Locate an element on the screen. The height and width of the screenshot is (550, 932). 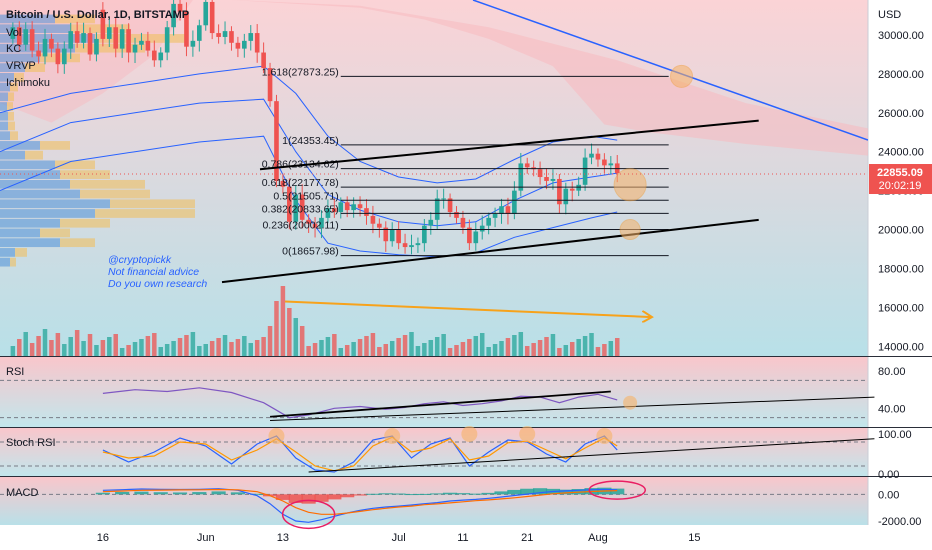
time-axis: 16 Jun 13 Jul 11 21 Aug 15 is located at coordinates (399, 538).